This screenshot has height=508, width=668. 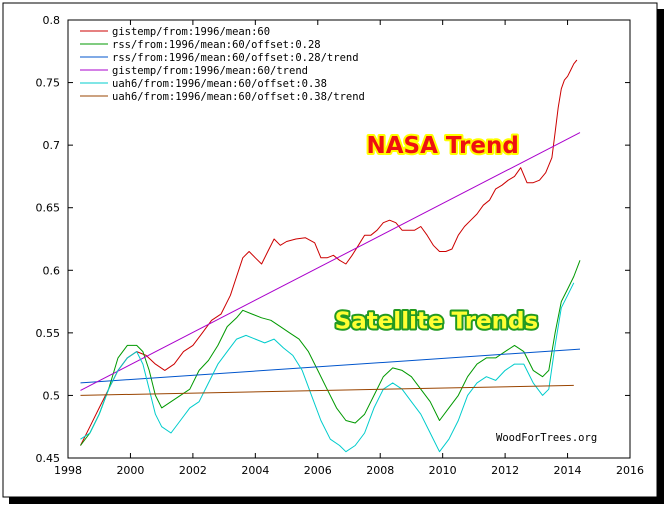 What do you see at coordinates (238, 97) in the screenshot?
I see `legend-label: uah6/from:1996/mean:60/offset:0.38/trend` at bounding box center [238, 97].